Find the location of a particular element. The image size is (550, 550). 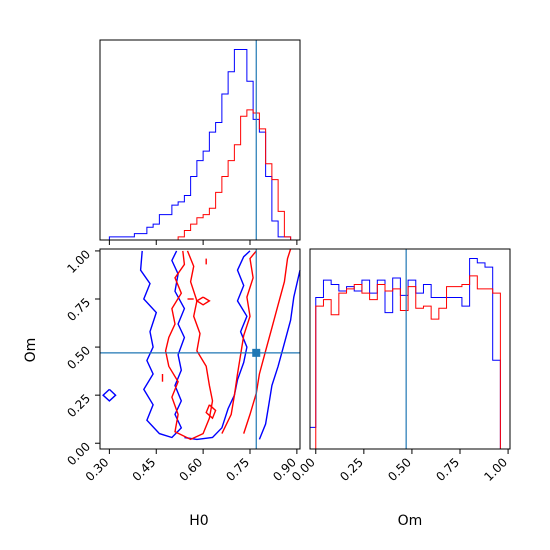

contour-red-outer is located at coordinates (189, 345).